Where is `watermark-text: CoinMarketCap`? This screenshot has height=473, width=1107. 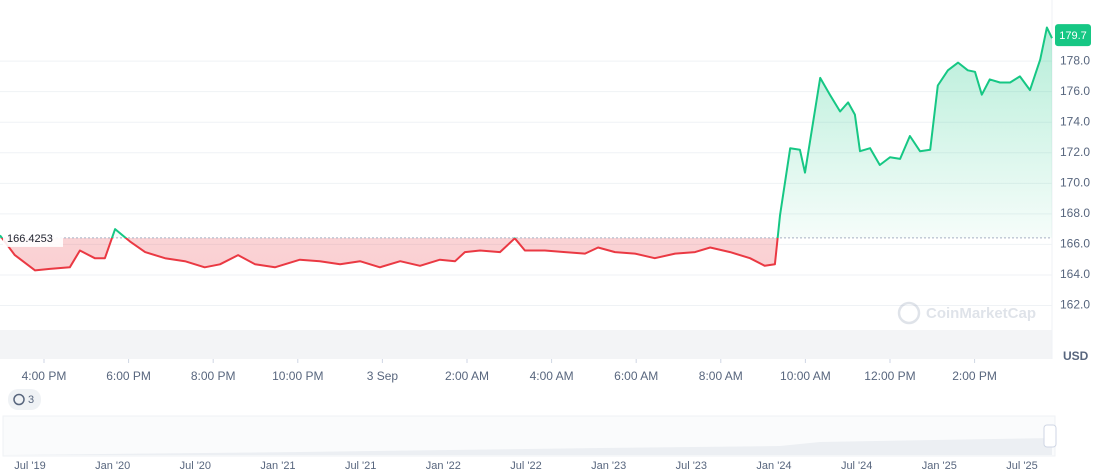 watermark-text: CoinMarketCap is located at coordinates (981, 313).